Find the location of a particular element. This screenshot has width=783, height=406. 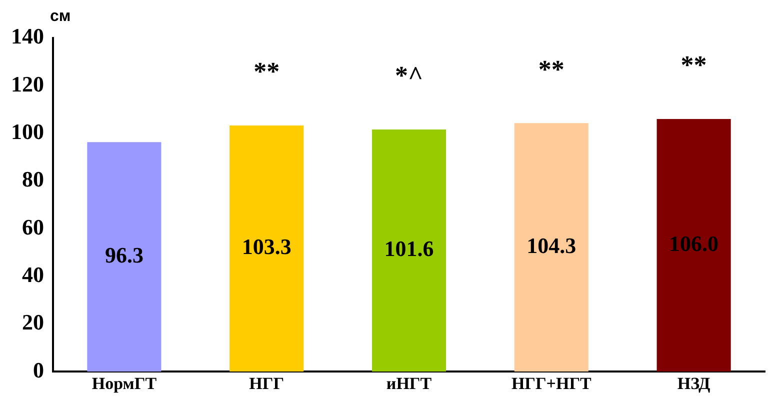

y-axis-title: см is located at coordinates (60, 17).